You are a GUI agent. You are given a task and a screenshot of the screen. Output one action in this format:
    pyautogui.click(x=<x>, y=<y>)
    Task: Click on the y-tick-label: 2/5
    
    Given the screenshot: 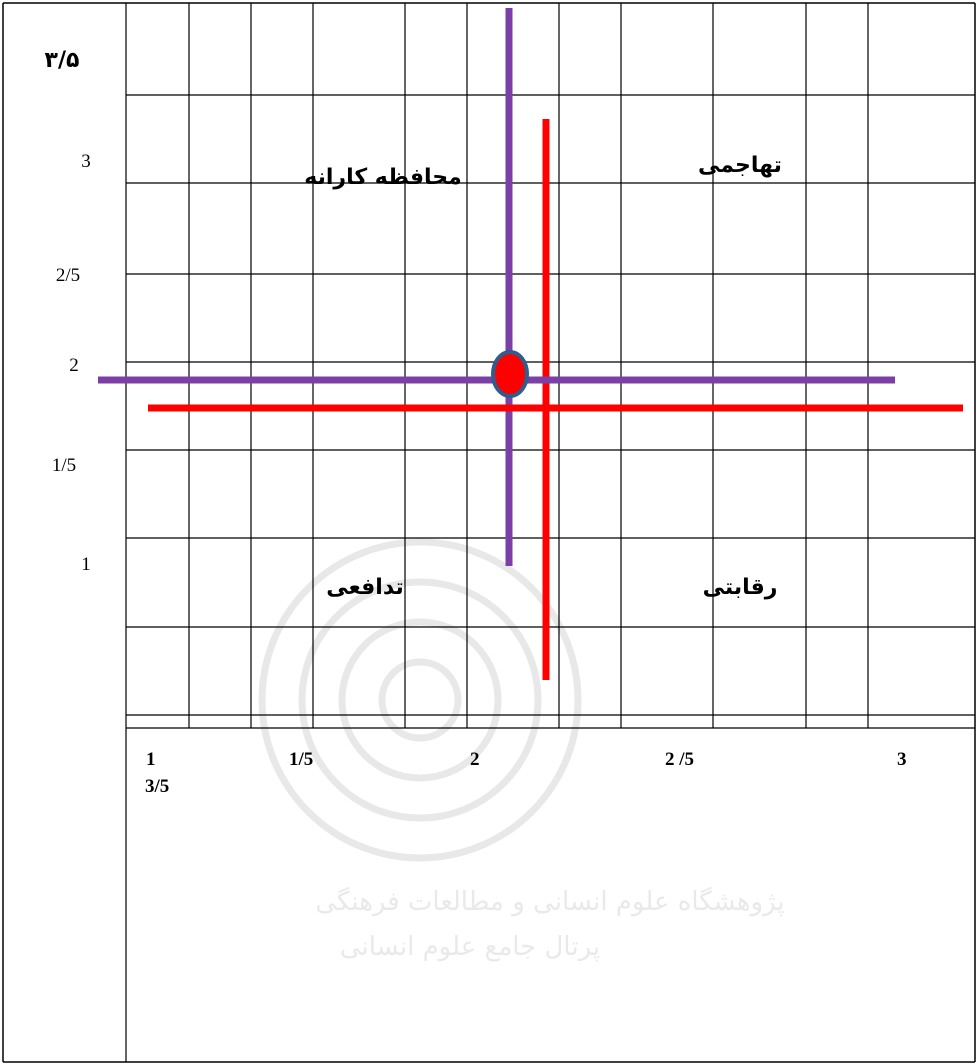 What is the action you would take?
    pyautogui.click(x=68, y=275)
    